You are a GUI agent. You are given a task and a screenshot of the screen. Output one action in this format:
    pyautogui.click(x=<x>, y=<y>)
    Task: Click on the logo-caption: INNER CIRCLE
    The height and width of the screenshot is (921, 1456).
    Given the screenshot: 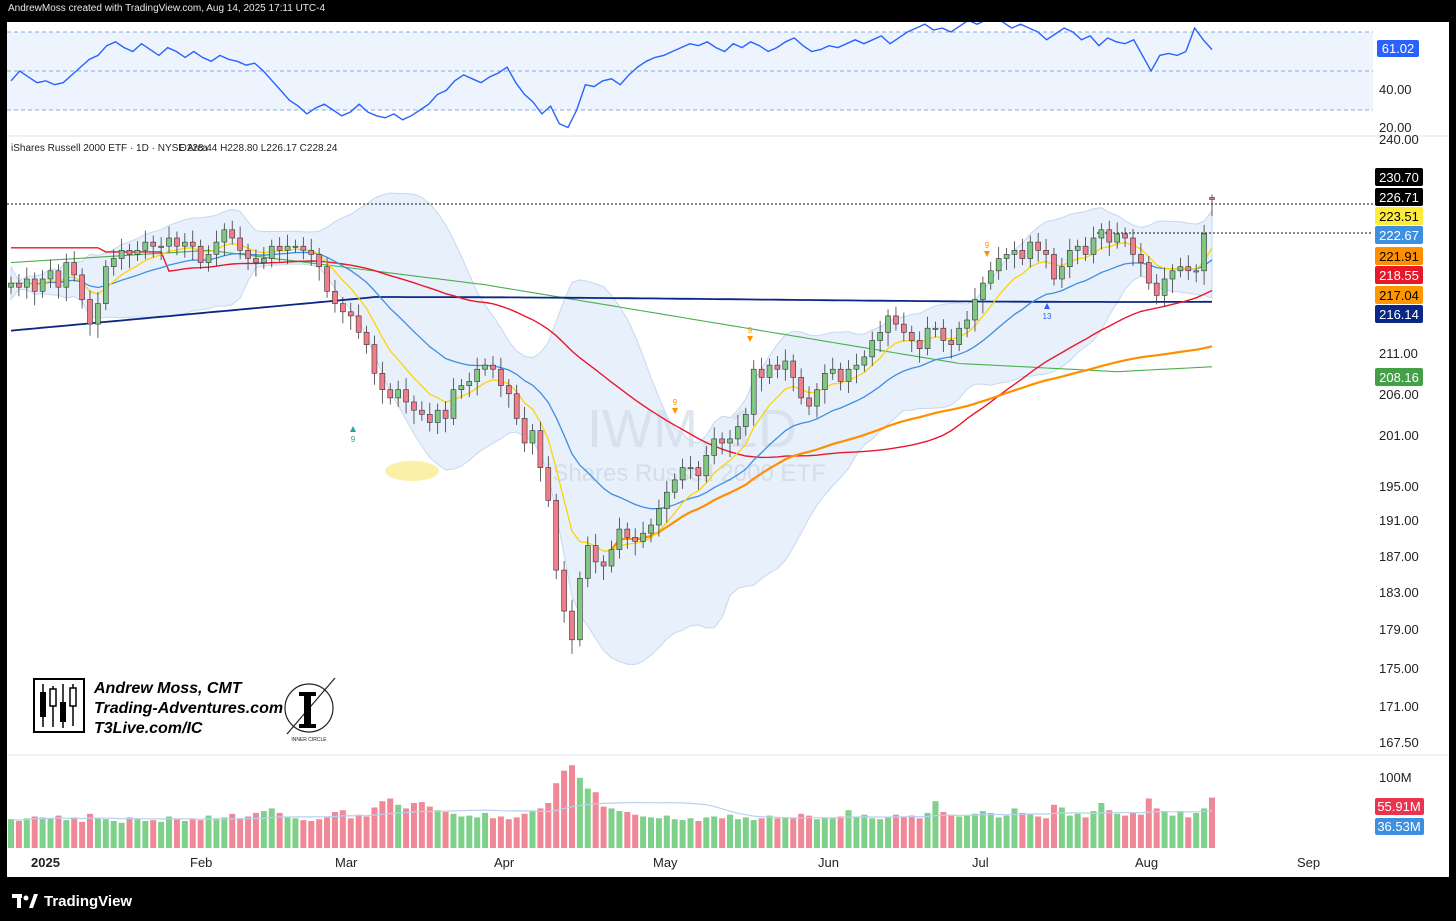 What is the action you would take?
    pyautogui.click(x=309, y=740)
    